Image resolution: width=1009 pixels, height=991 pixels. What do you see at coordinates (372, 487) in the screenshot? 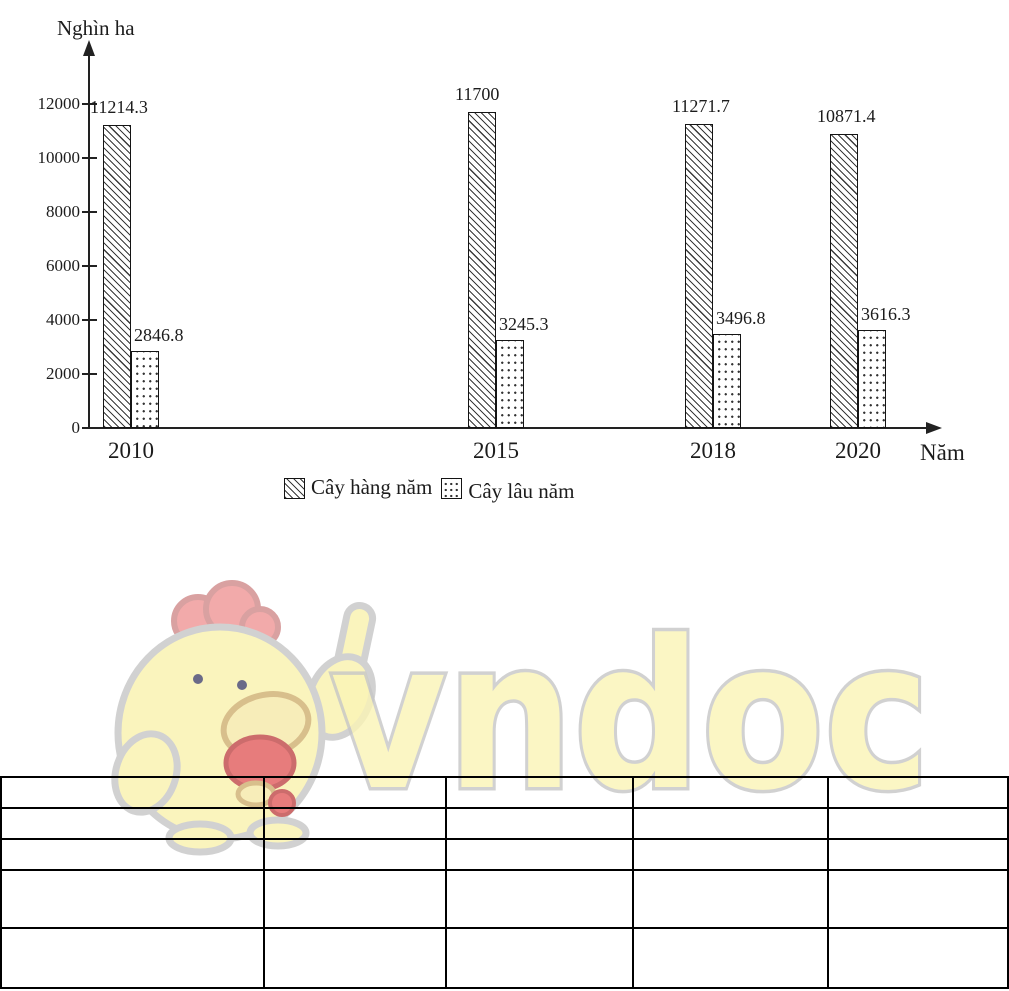
I see `legend-label: Cây hàng năm` at bounding box center [372, 487].